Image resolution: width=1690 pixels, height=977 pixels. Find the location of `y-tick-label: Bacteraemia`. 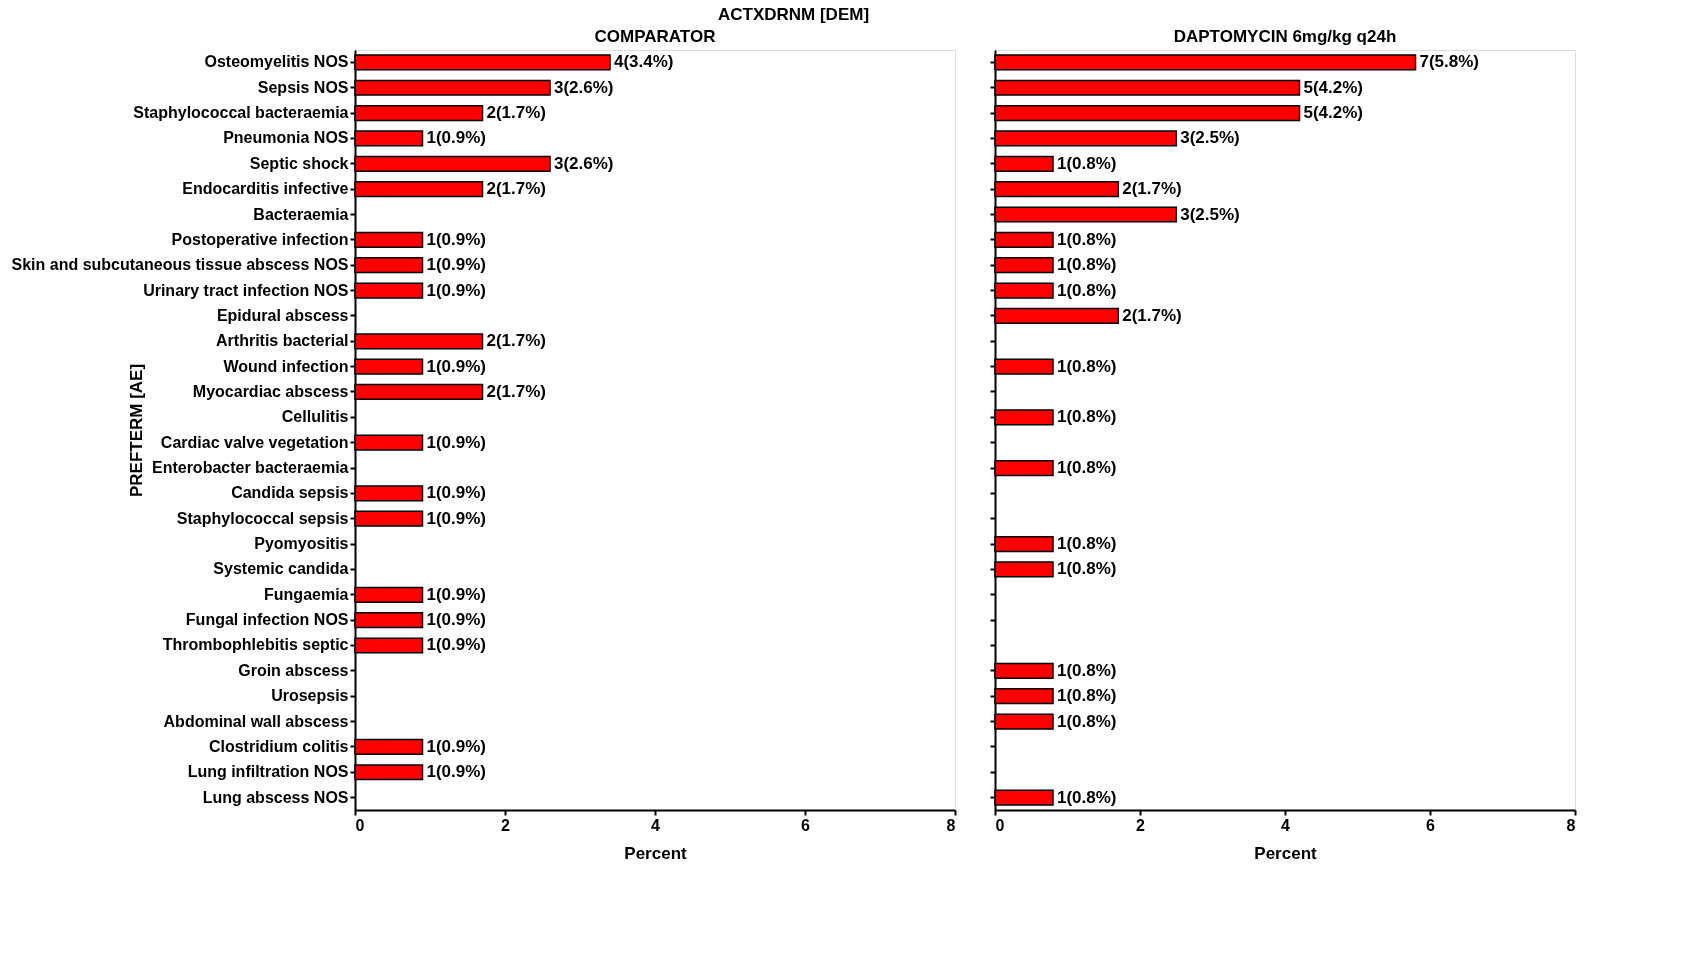

y-tick-label: Bacteraemia is located at coordinates (301, 214).